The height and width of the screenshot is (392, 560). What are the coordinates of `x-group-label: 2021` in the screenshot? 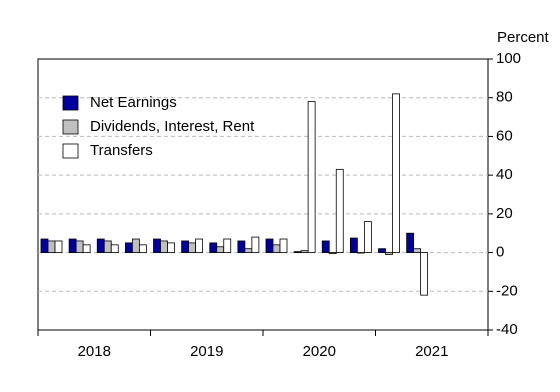 It's located at (431, 351).